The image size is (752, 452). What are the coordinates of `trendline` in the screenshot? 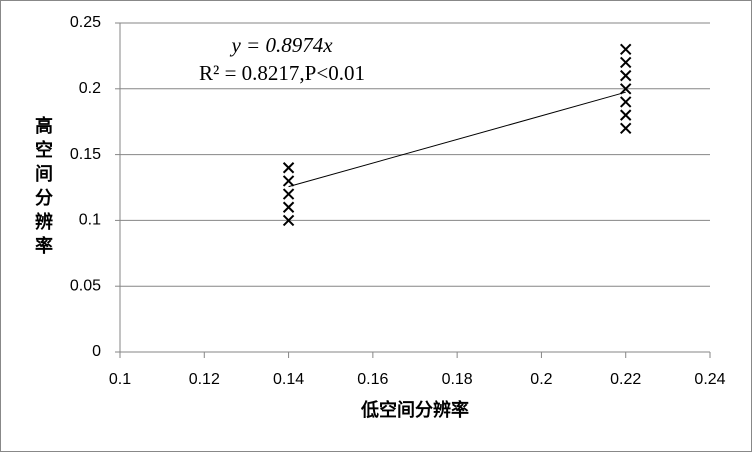 It's located at (457, 139).